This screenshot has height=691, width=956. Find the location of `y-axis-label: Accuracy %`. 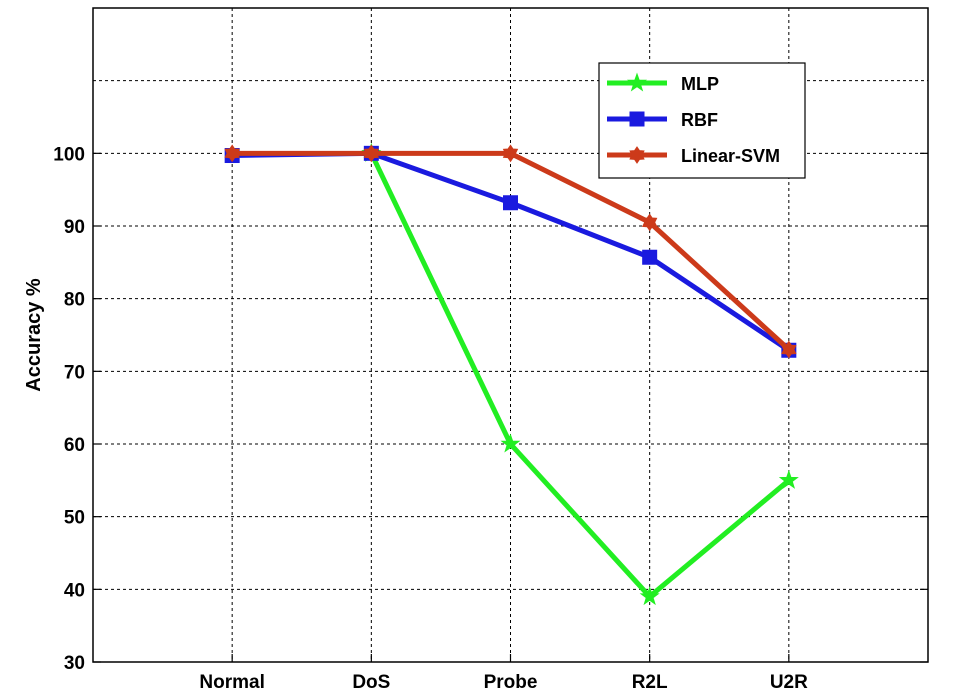

y-axis-label: Accuracy % is located at coordinates (34, 335).